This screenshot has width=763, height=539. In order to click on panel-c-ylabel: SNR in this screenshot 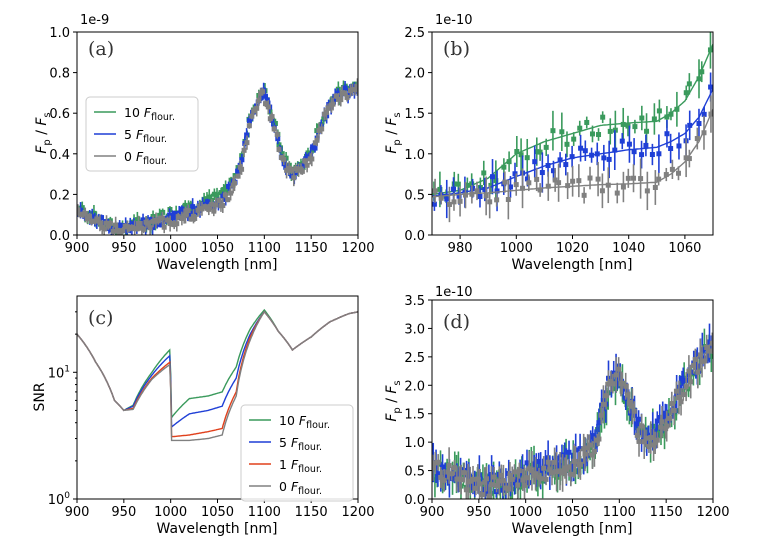, I will do `click(40, 396)`.